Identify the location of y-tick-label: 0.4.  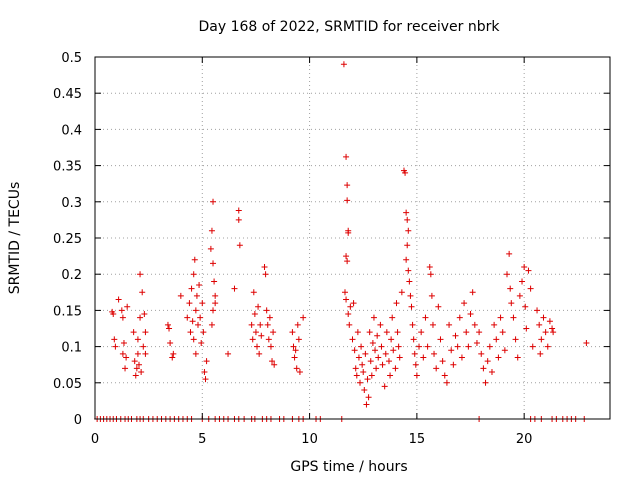
(71, 130).